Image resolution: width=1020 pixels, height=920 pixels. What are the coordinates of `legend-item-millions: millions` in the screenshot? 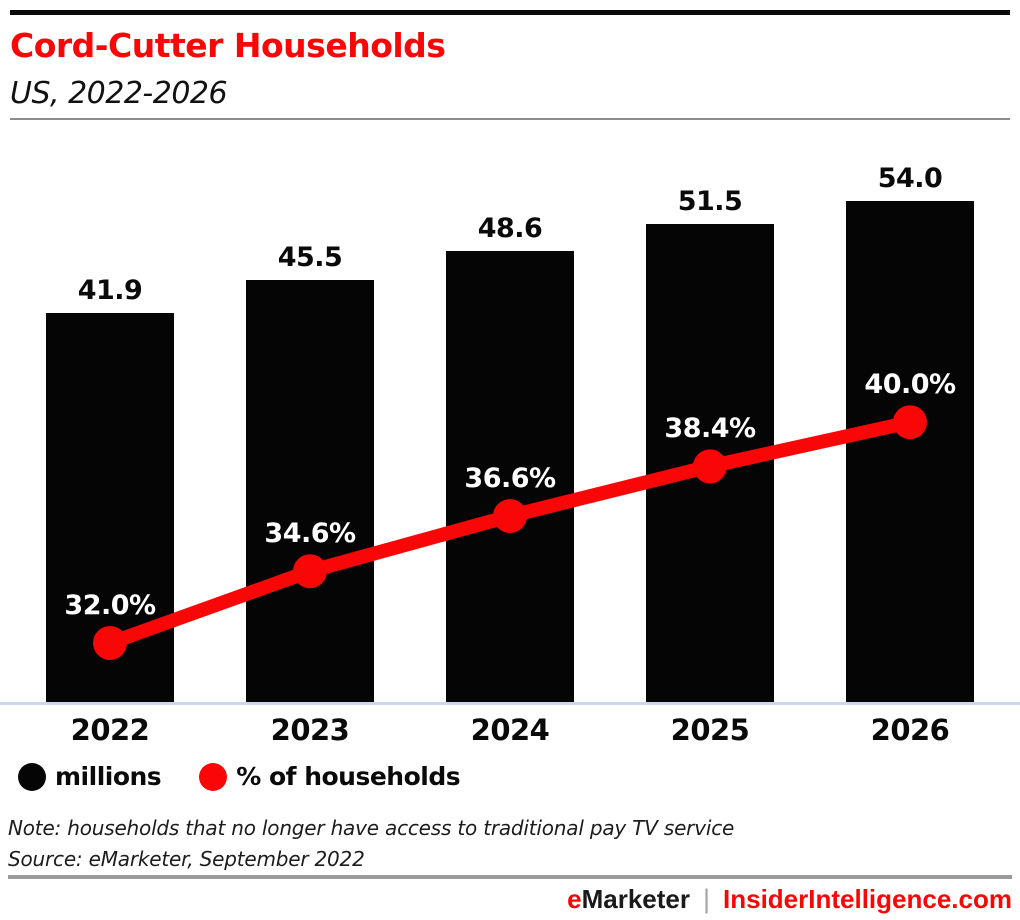 It's located at (90, 776).